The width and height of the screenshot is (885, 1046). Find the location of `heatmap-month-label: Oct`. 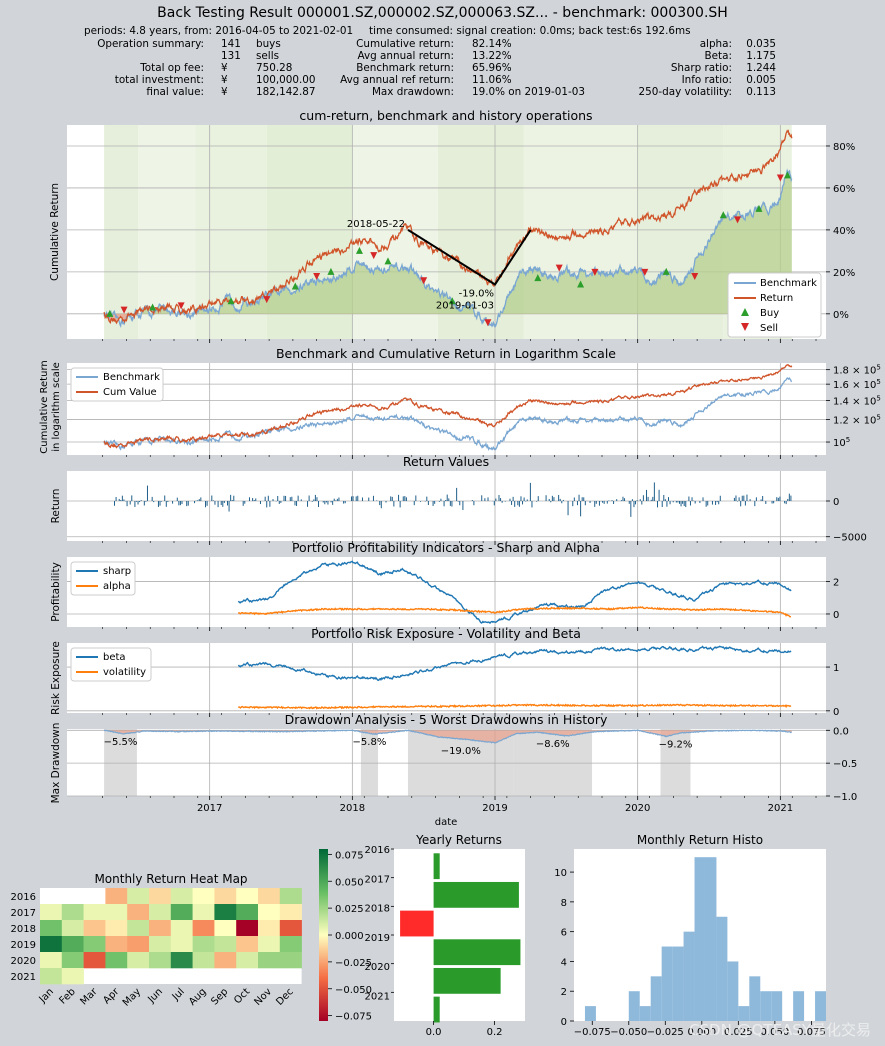

heatmap-month-label: Oct is located at coordinates (242, 996).